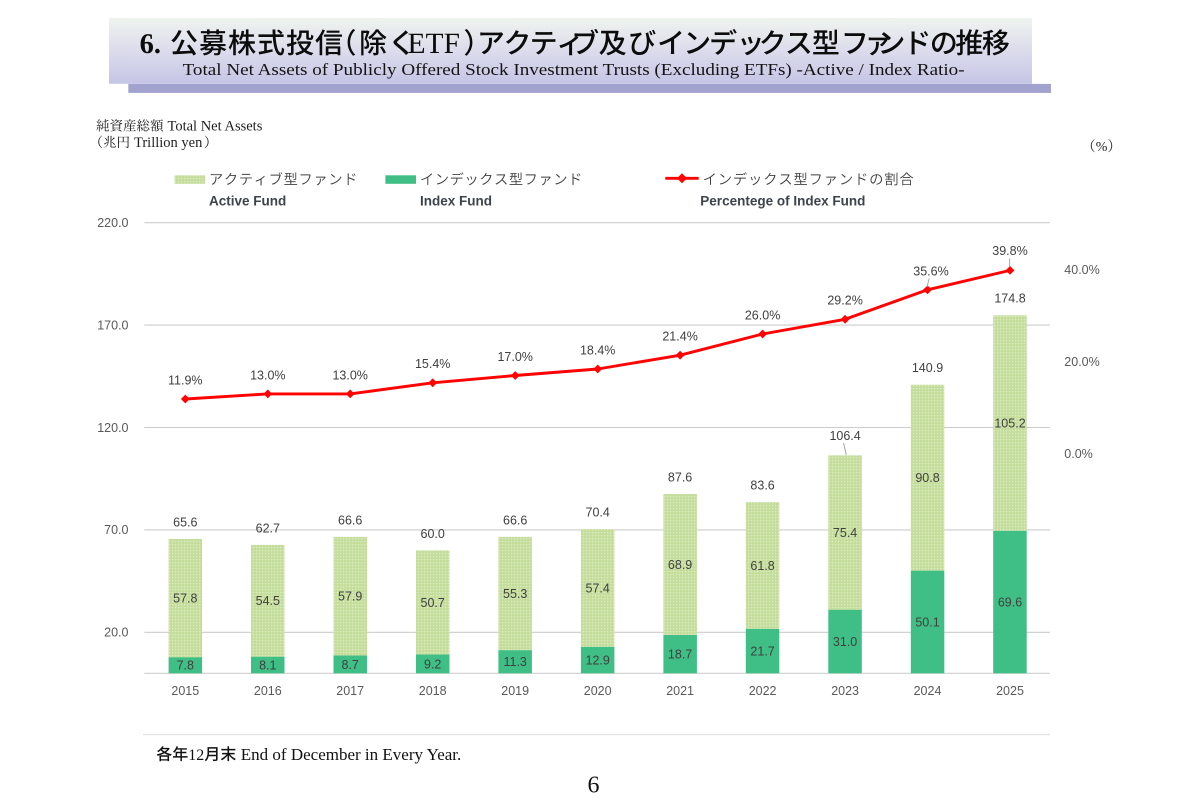 This screenshot has width=1200, height=800. I want to click on svg-text: 12.9, so click(598, 661).